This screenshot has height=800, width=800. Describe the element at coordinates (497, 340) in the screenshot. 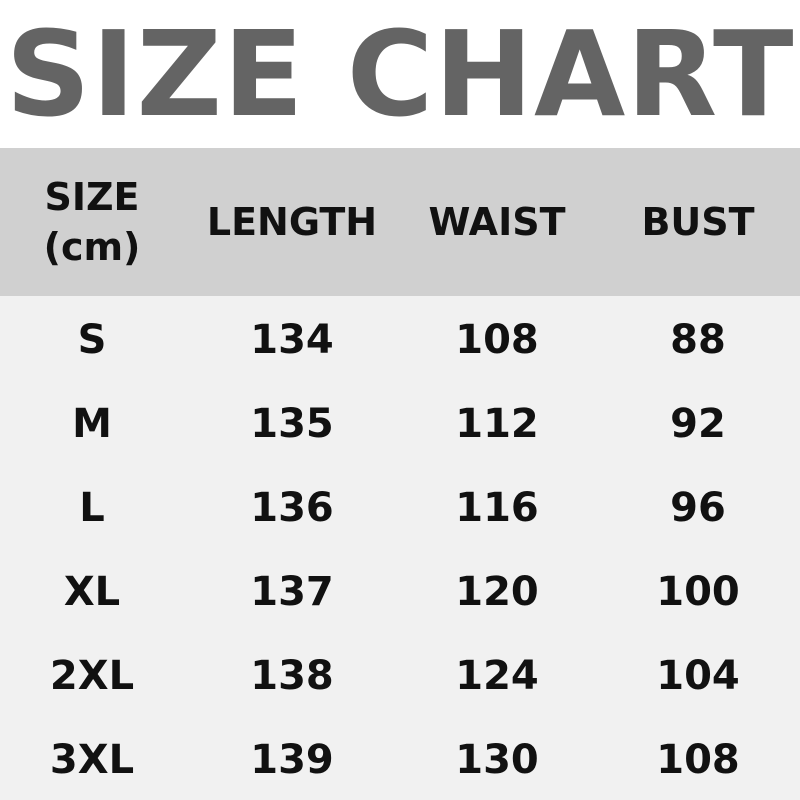

I see `cell-waist: 108` at that location.